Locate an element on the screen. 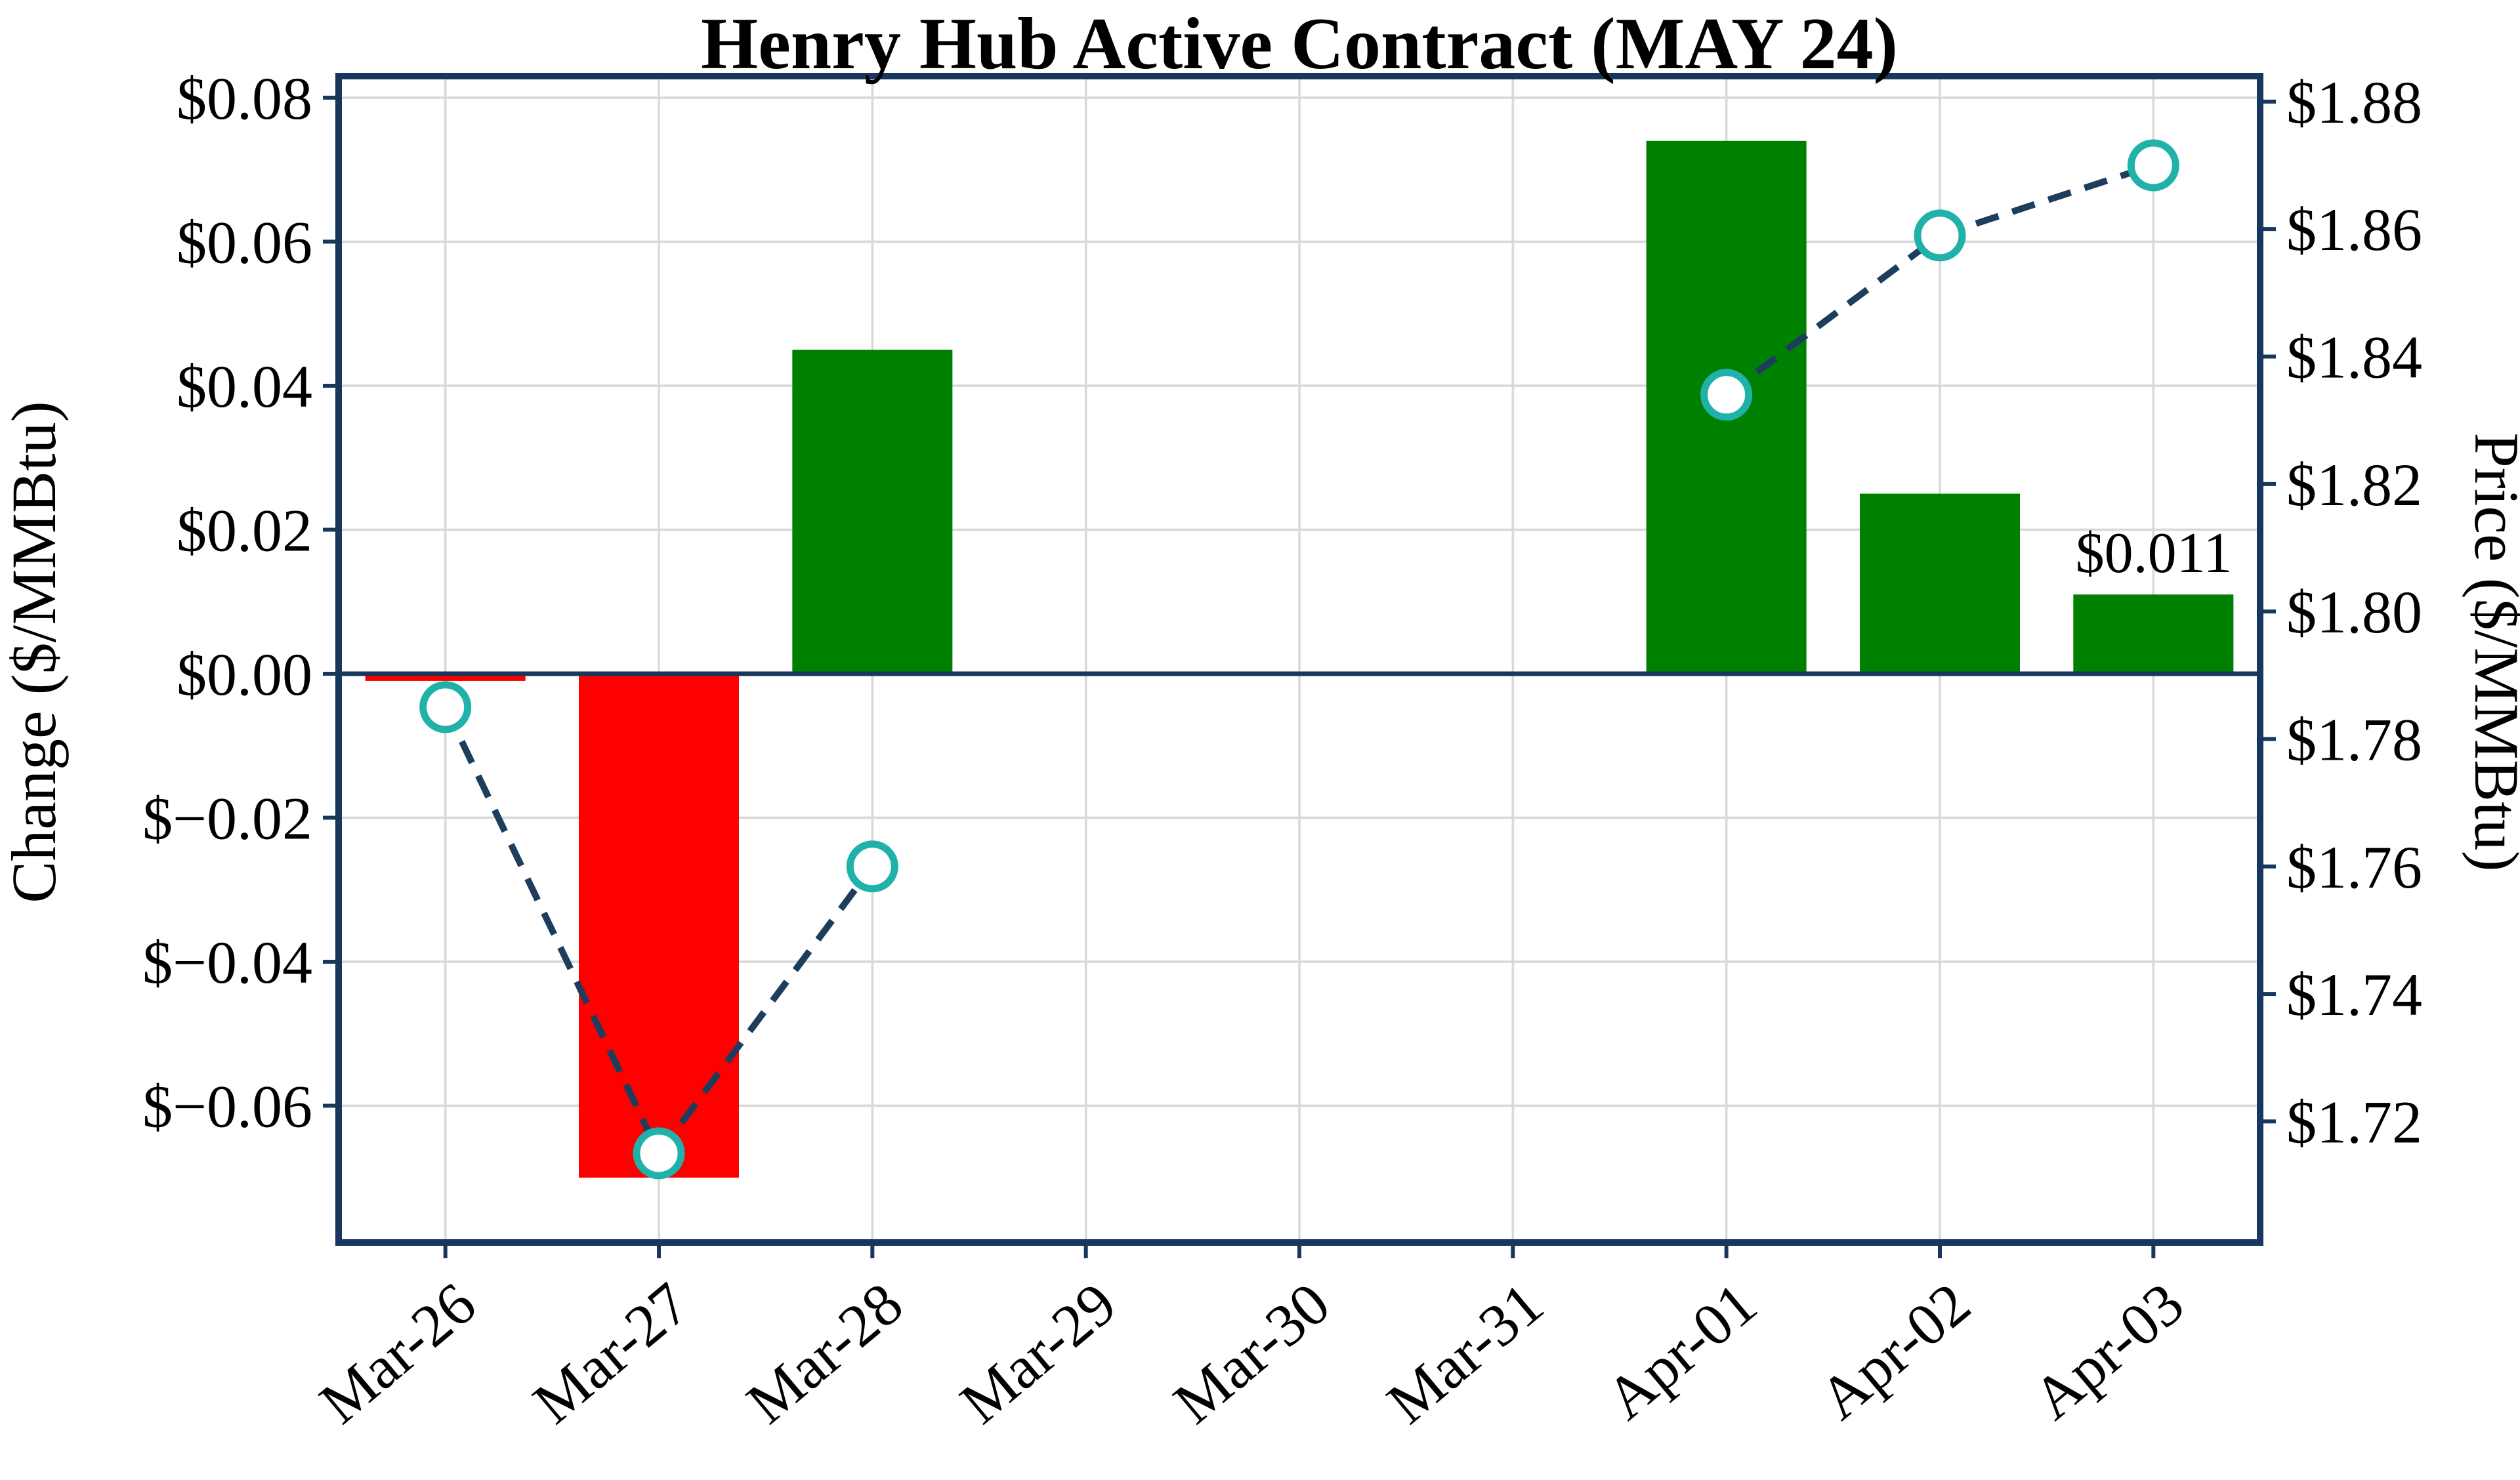  right-tick-label: $1.80 is located at coordinates (2354, 612).